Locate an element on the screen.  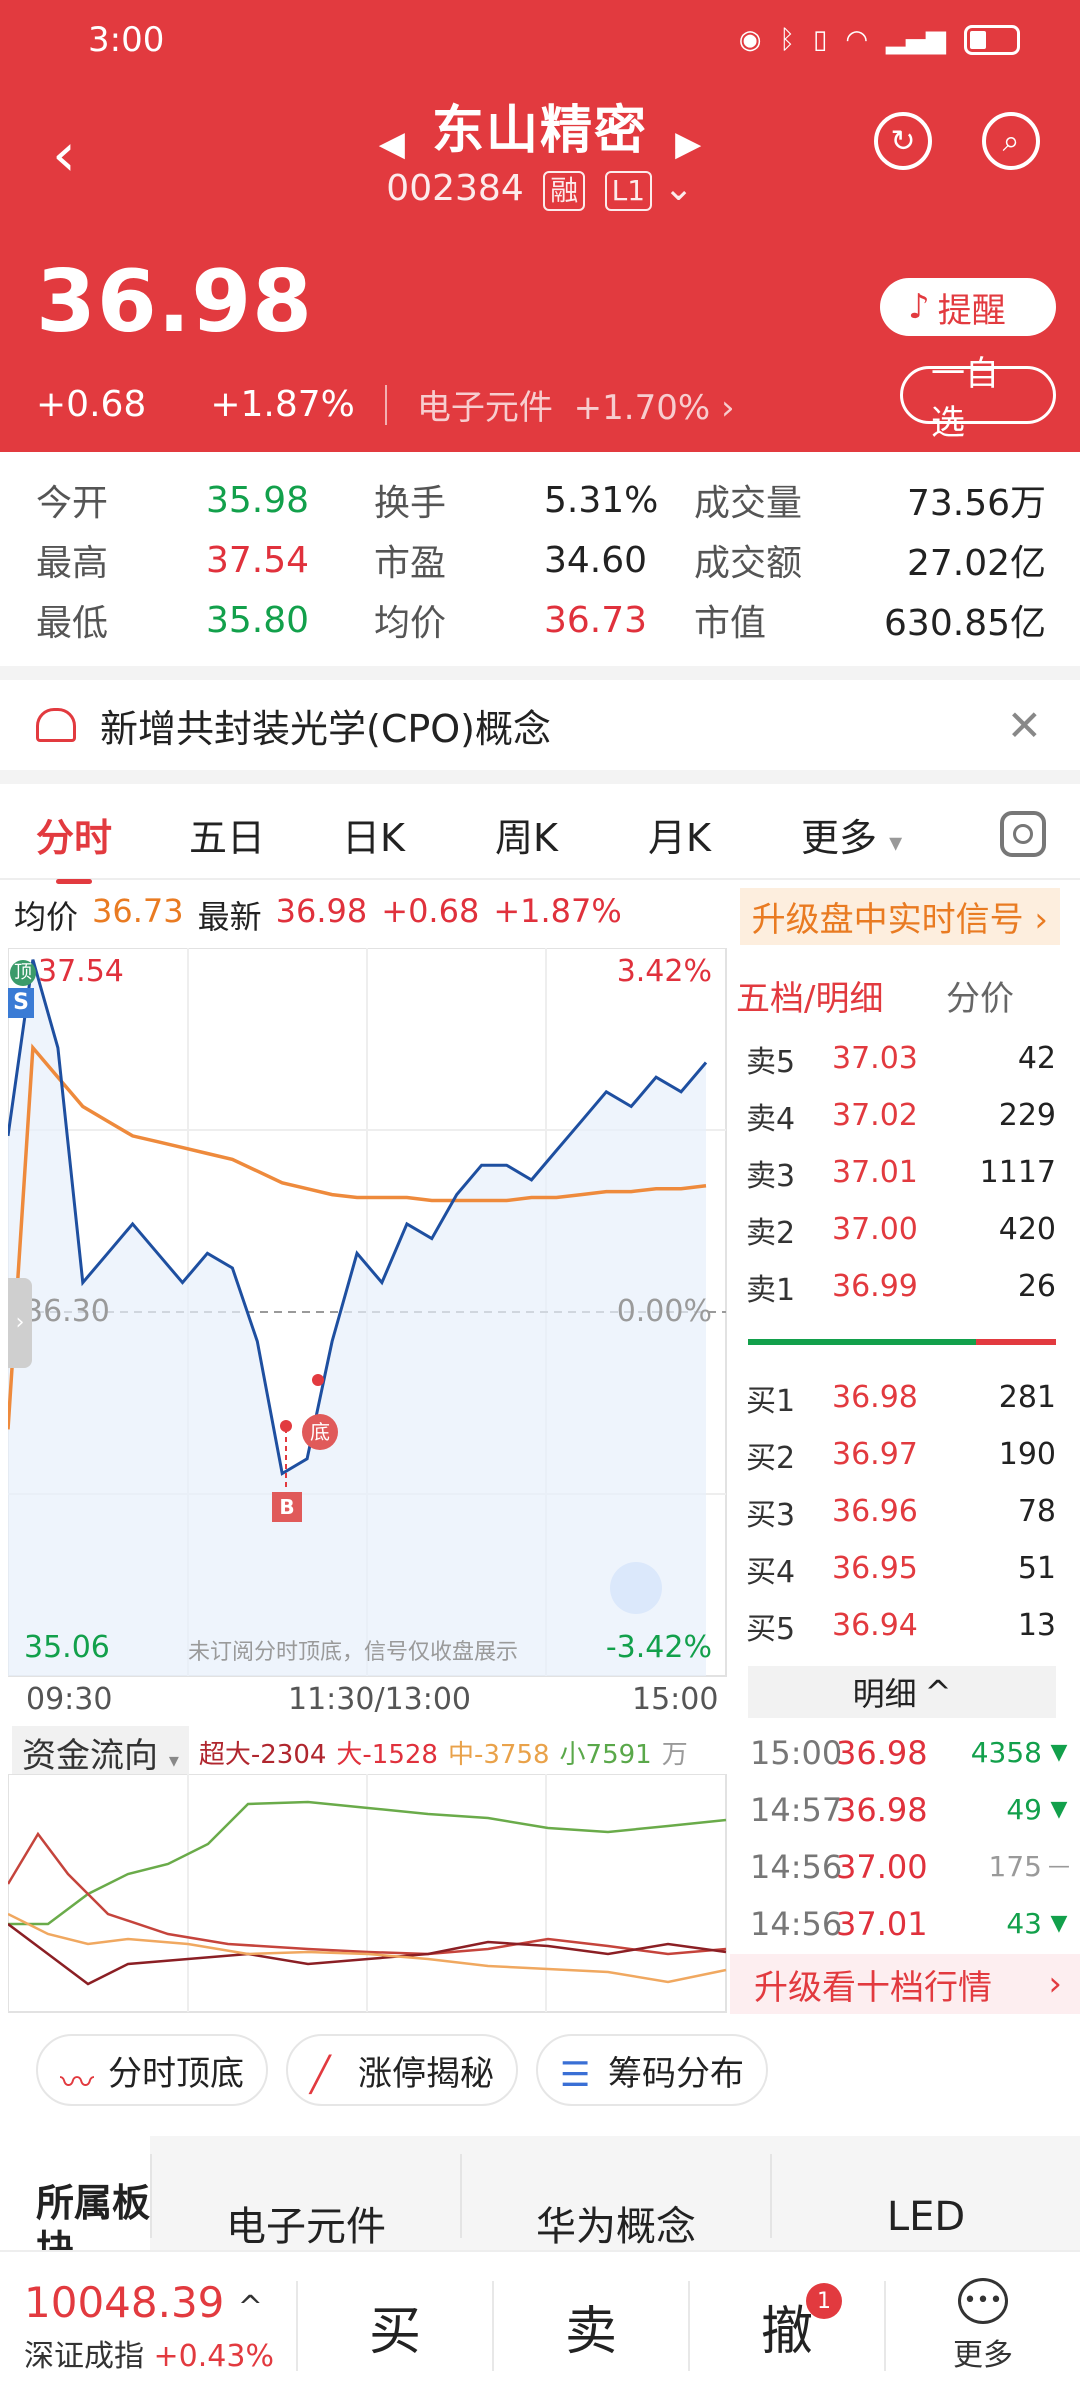
pct-mid-label: 0.00% is located at coordinates (664, 1311).